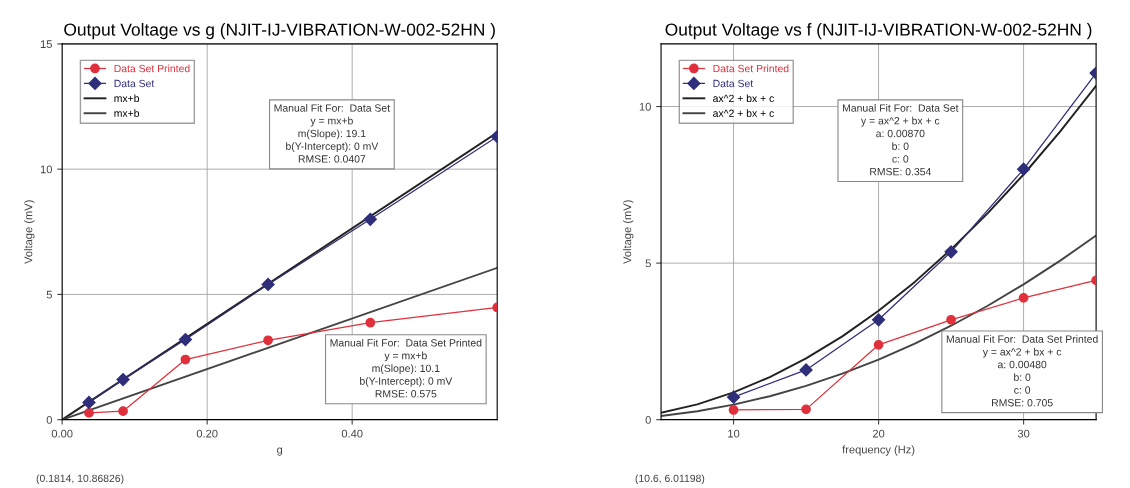 This screenshot has height=488, width=1130. Describe the element at coordinates (901, 140) in the screenshot. I see `annotation: Manual Fit For: Data Set y = ax^2 + bx + c a: 0.00870 b: 0 c: 0 RMSE: 0.354` at that location.